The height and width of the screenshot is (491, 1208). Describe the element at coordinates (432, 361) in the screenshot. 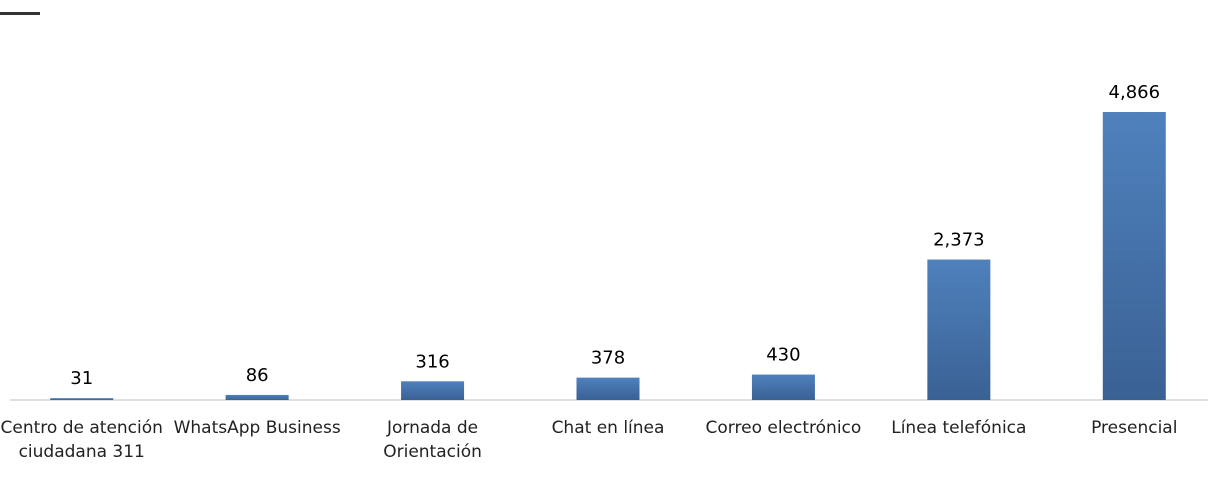

I see `data-label: 316` at that location.